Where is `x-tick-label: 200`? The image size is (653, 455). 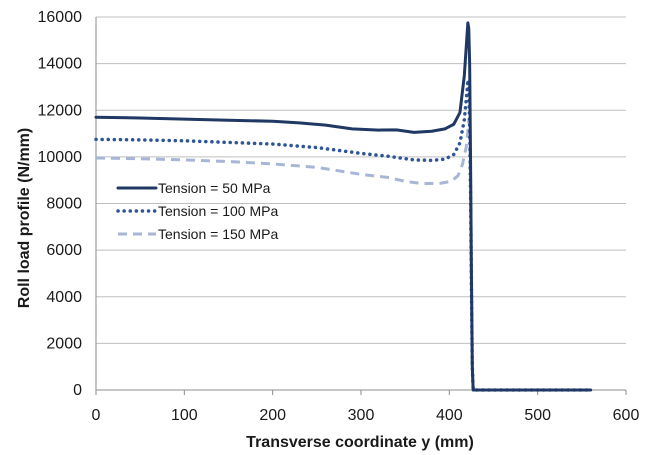 x-tick-label: 200 is located at coordinates (272, 415).